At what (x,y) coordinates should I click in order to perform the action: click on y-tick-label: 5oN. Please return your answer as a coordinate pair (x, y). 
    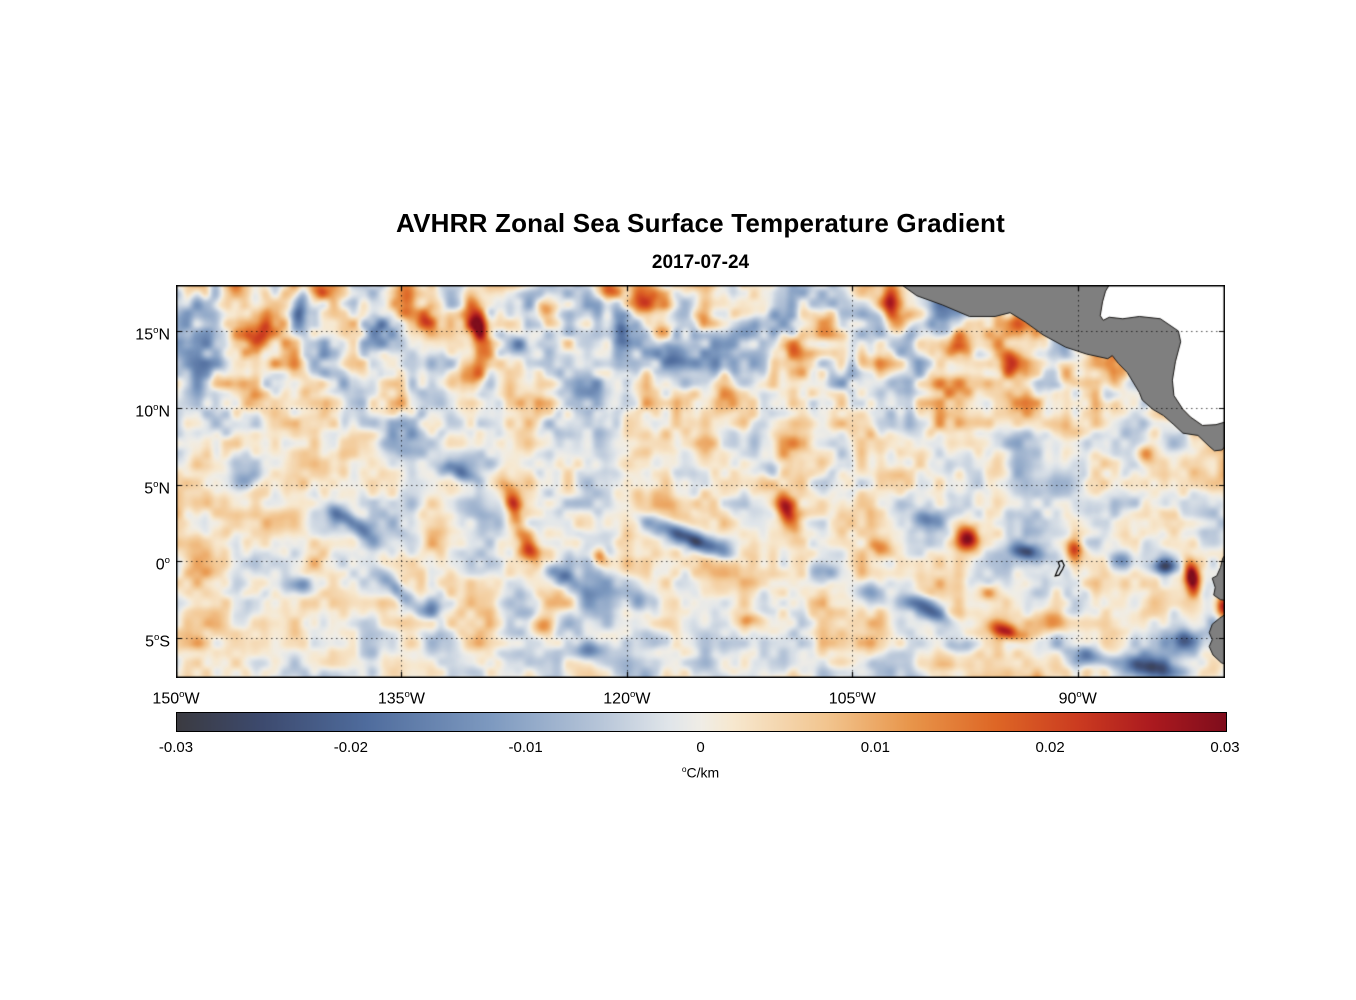
    Looking at the image, I should click on (157, 487).